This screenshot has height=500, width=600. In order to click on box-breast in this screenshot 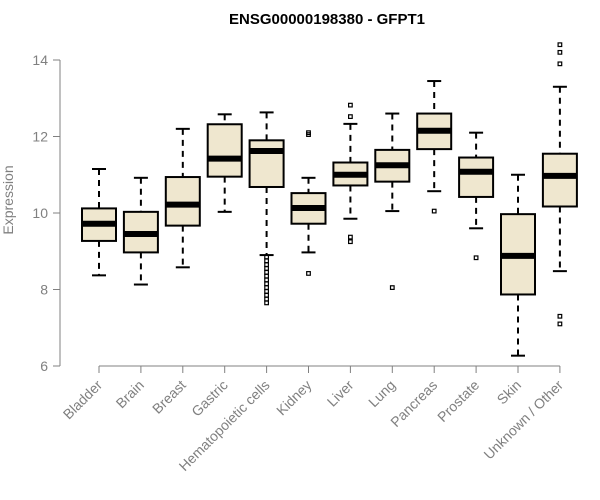, I will do `click(182, 198)`.